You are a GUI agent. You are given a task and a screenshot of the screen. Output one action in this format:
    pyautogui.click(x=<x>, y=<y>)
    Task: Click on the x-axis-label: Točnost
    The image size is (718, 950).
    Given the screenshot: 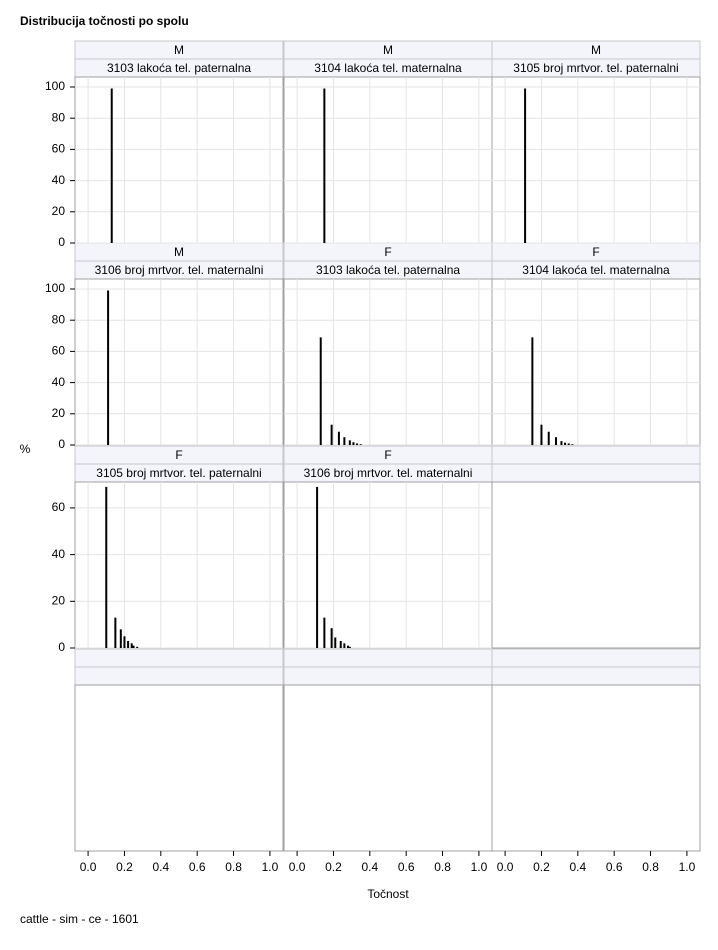 What is the action you would take?
    pyautogui.click(x=388, y=894)
    